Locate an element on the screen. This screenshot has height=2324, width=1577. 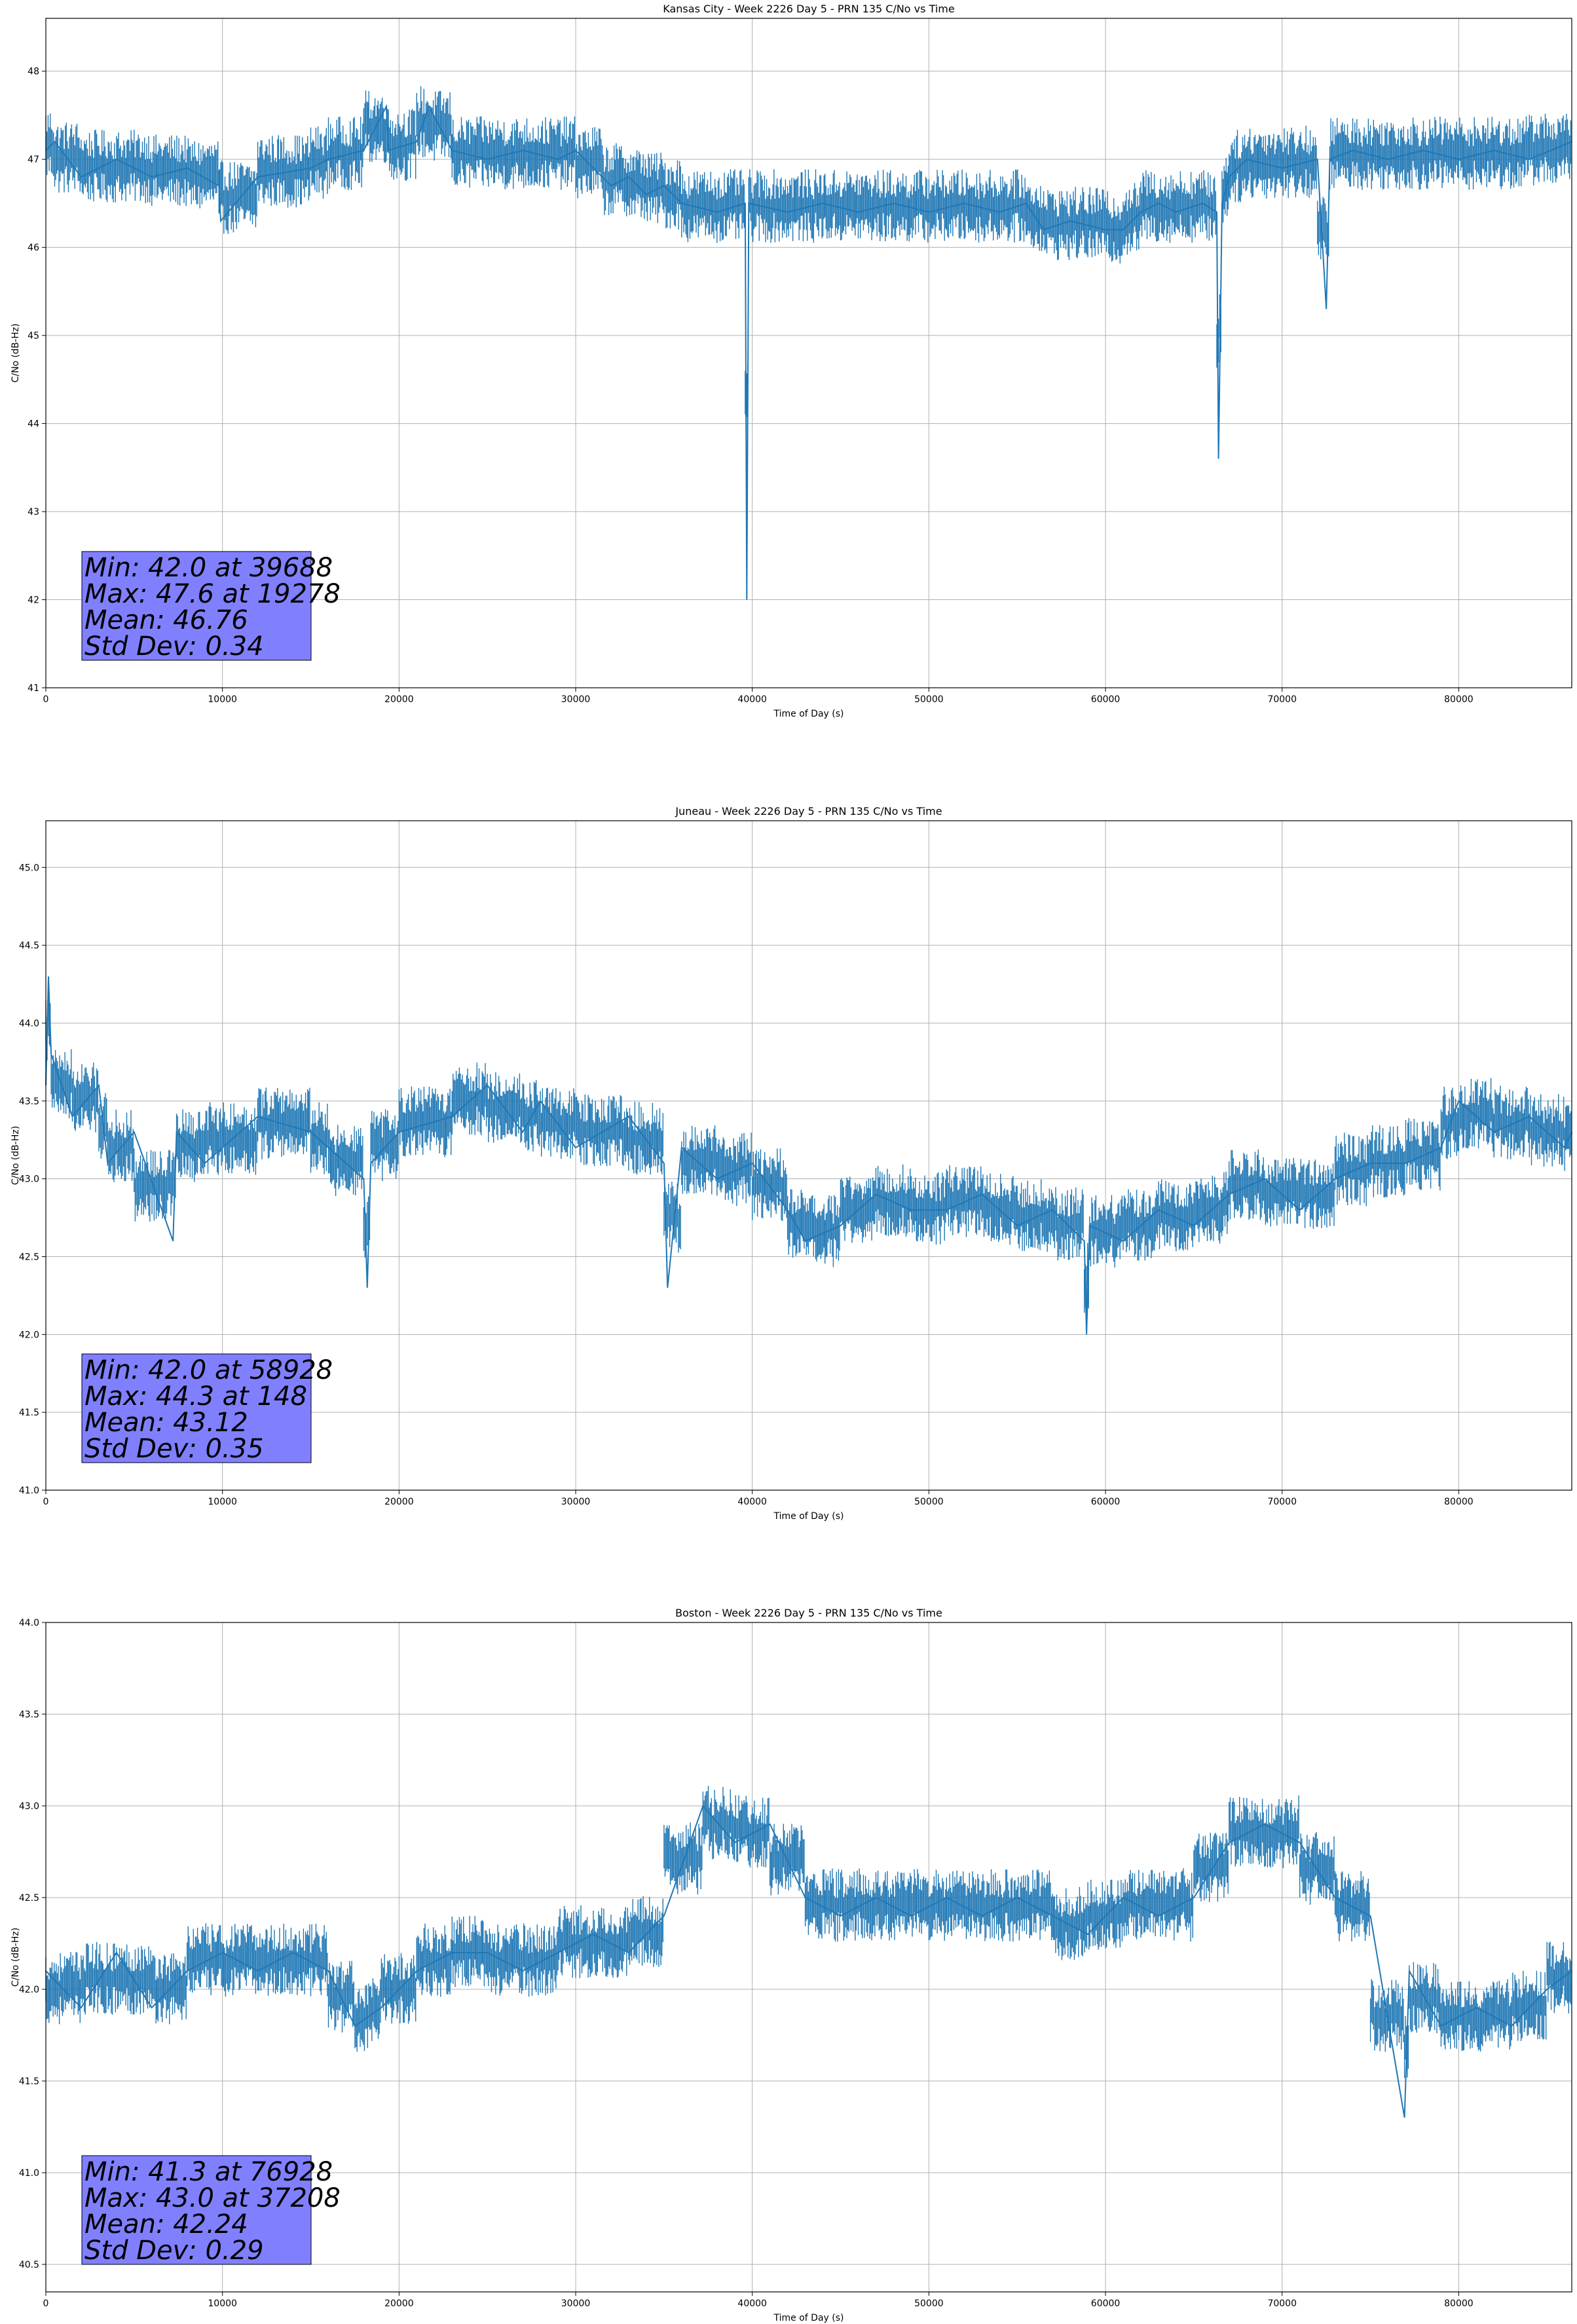
stats-line: Max: 47.6 at 19278 is located at coordinates (212, 594).